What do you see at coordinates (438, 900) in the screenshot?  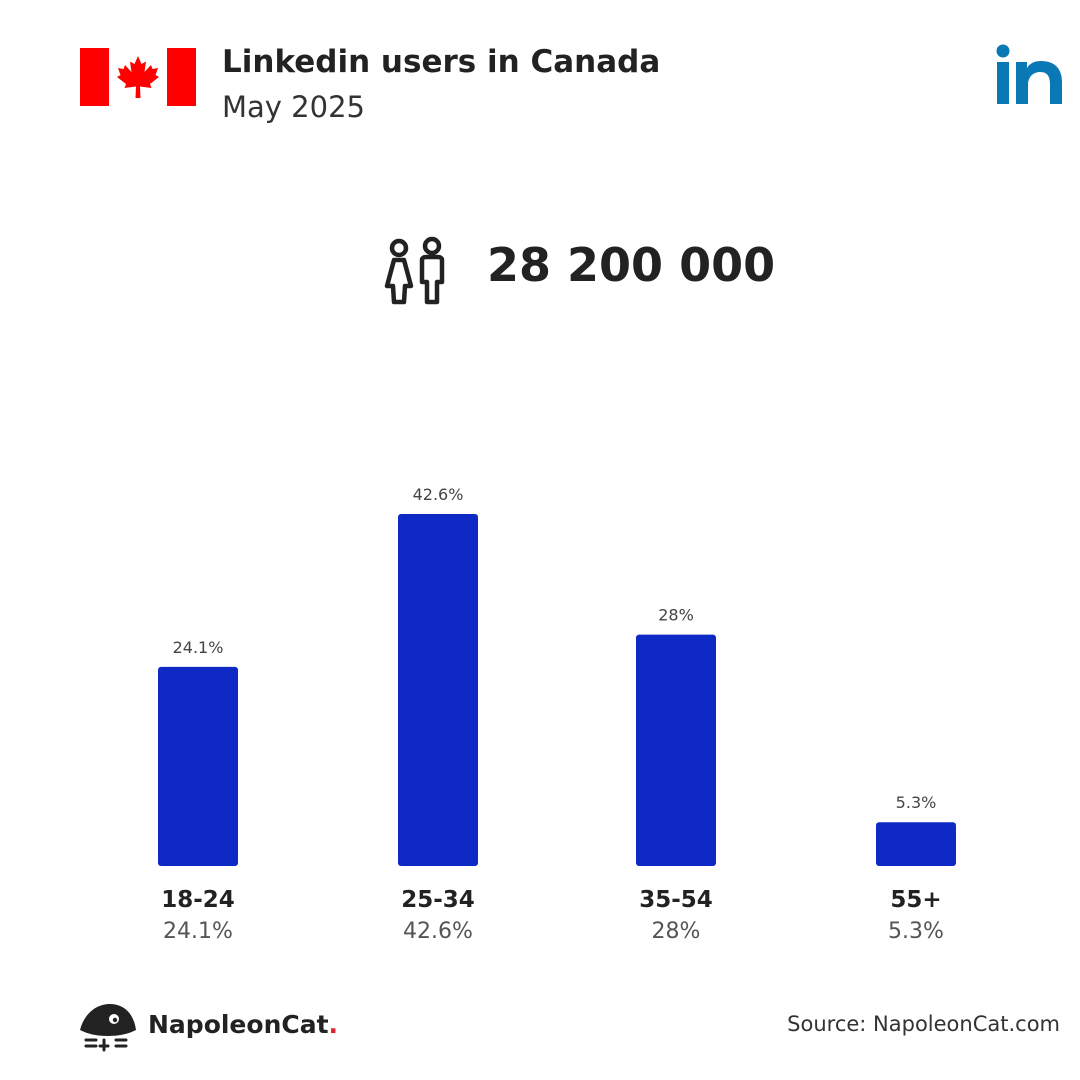 I see `x-tick-label: 25-34` at bounding box center [438, 900].